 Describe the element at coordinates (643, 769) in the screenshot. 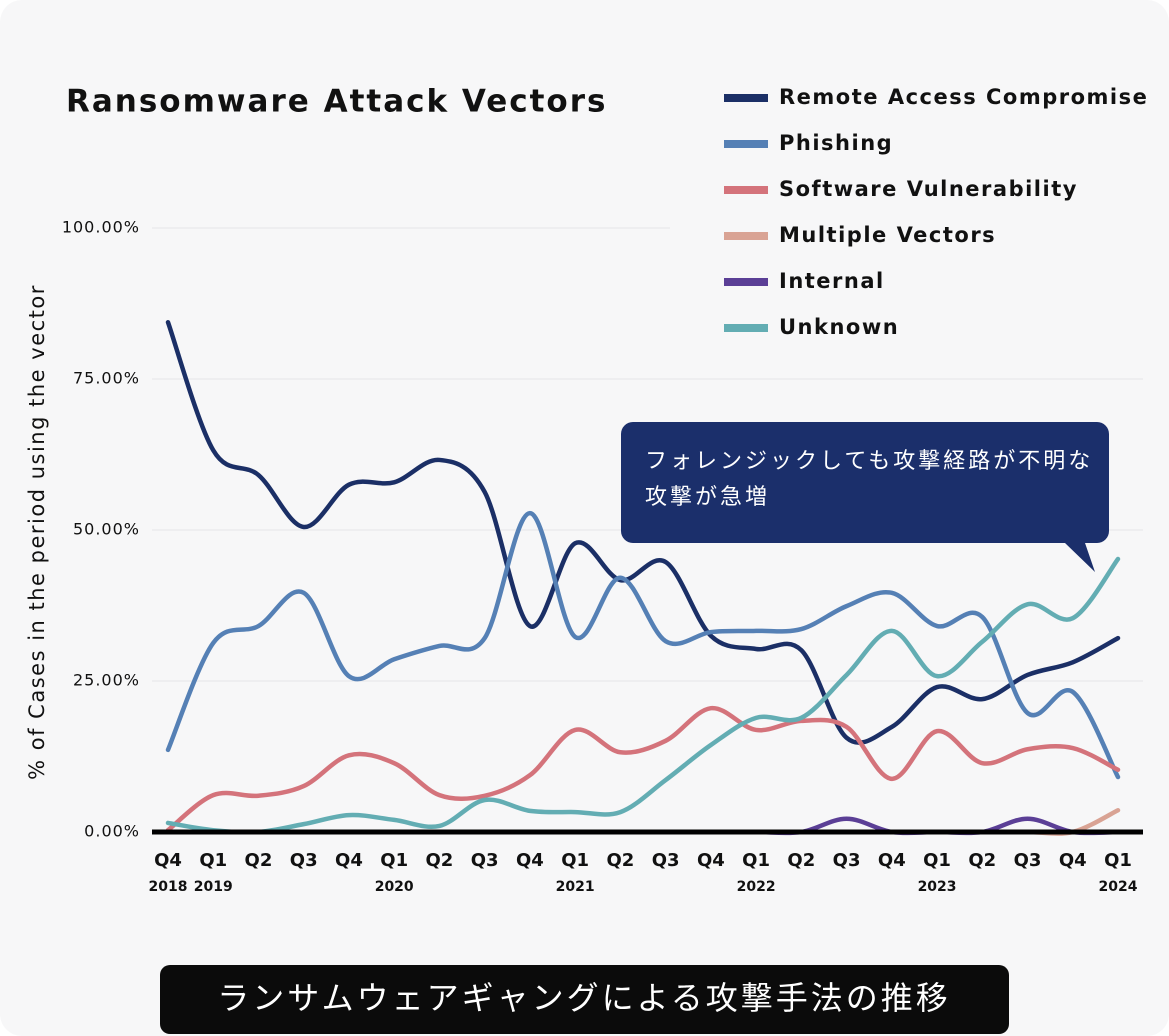

I see `series-line` at that location.